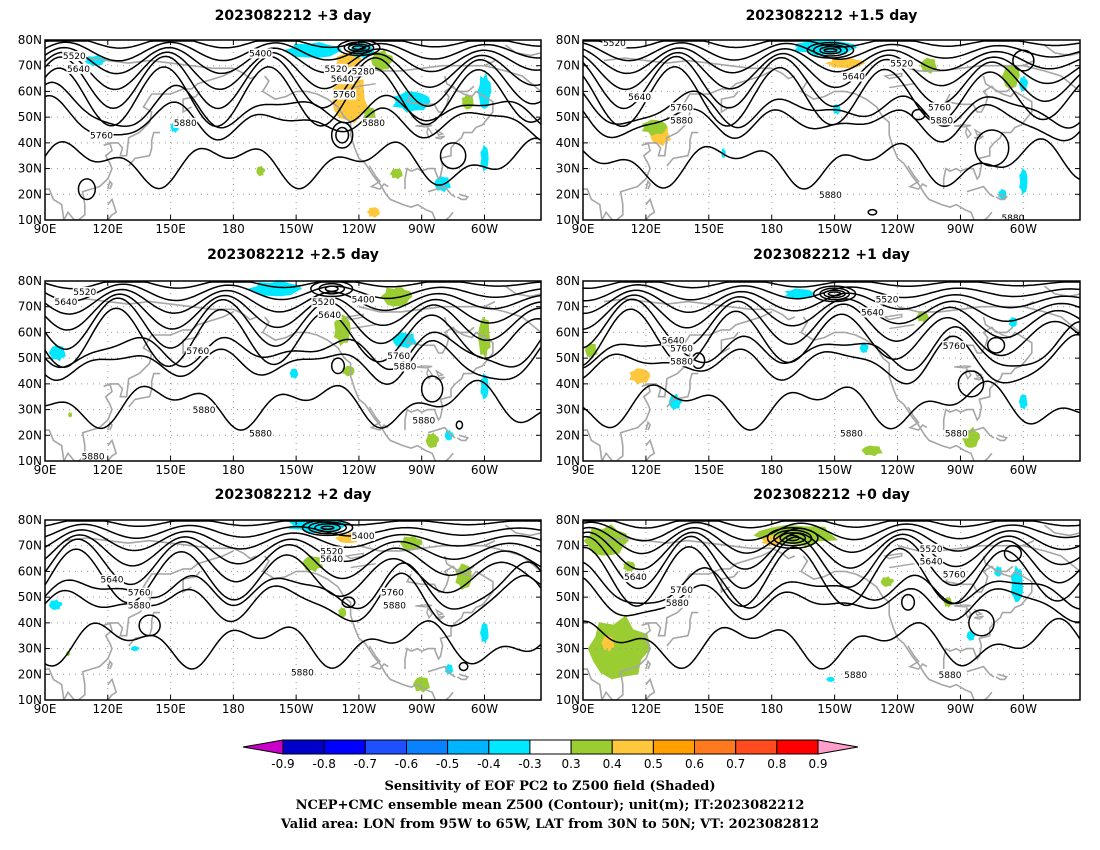  Describe the element at coordinates (363, 72) in the screenshot. I see `contour-label: 5280` at that location.